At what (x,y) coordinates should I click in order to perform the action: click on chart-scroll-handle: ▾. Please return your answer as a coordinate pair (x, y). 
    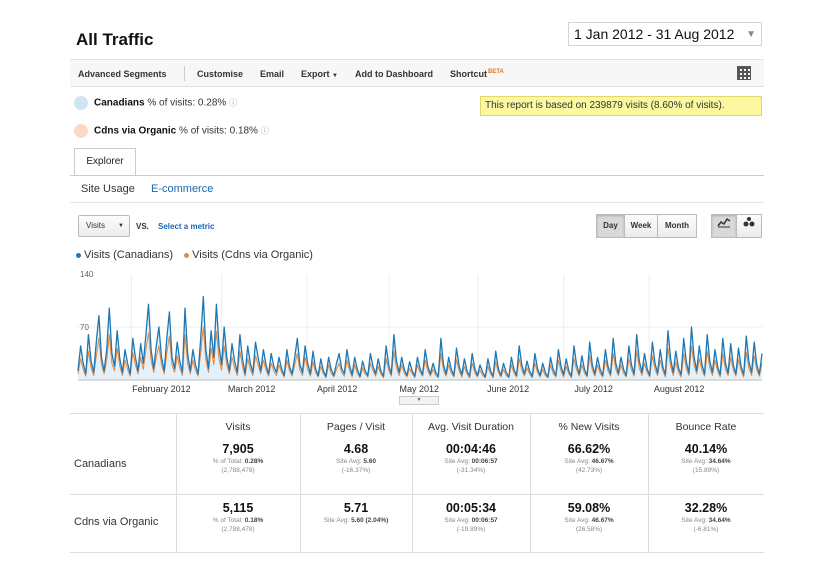
    Looking at the image, I should click on (419, 400).